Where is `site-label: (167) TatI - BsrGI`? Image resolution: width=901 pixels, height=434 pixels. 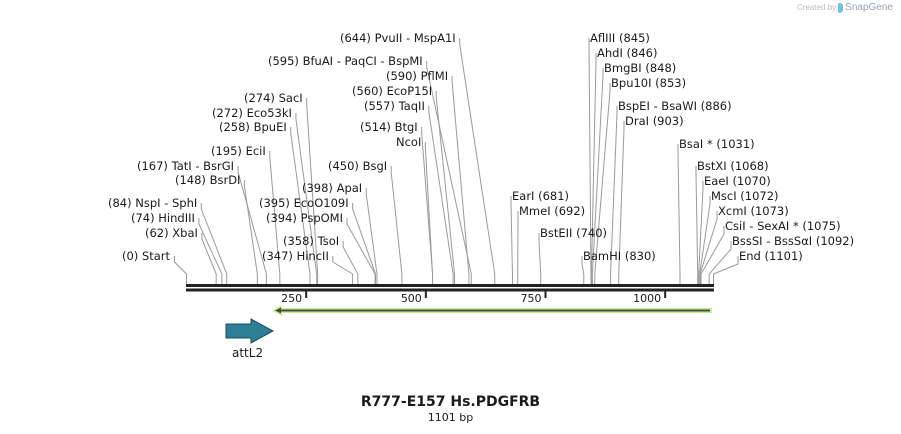
site-label: (167) TatI - BsrGI is located at coordinates (185, 166).